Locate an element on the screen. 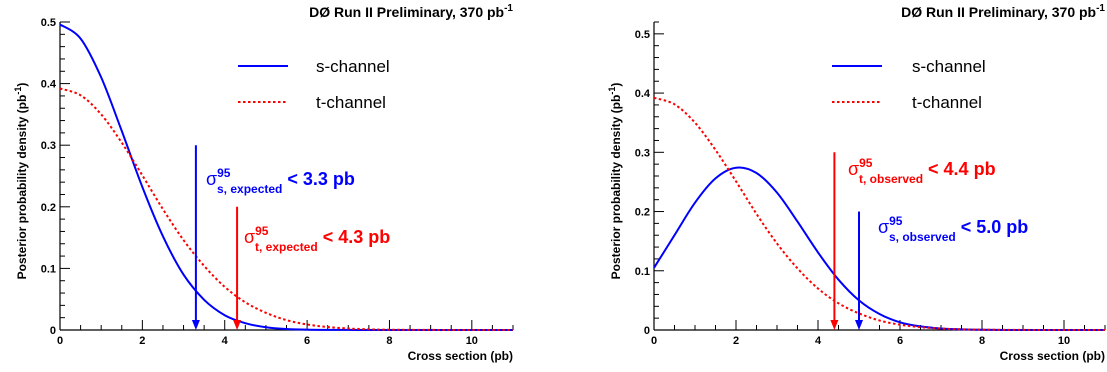 This screenshot has width=1107, height=372. limit-annotation: σ95 s, observed < 5.0 pb is located at coordinates (953, 229).